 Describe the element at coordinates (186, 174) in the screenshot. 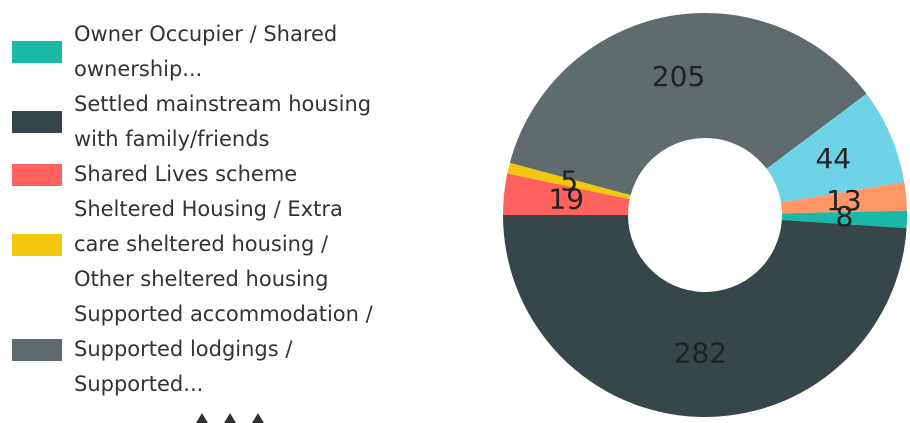

I see `legend-label: Shared Lives scheme` at that location.